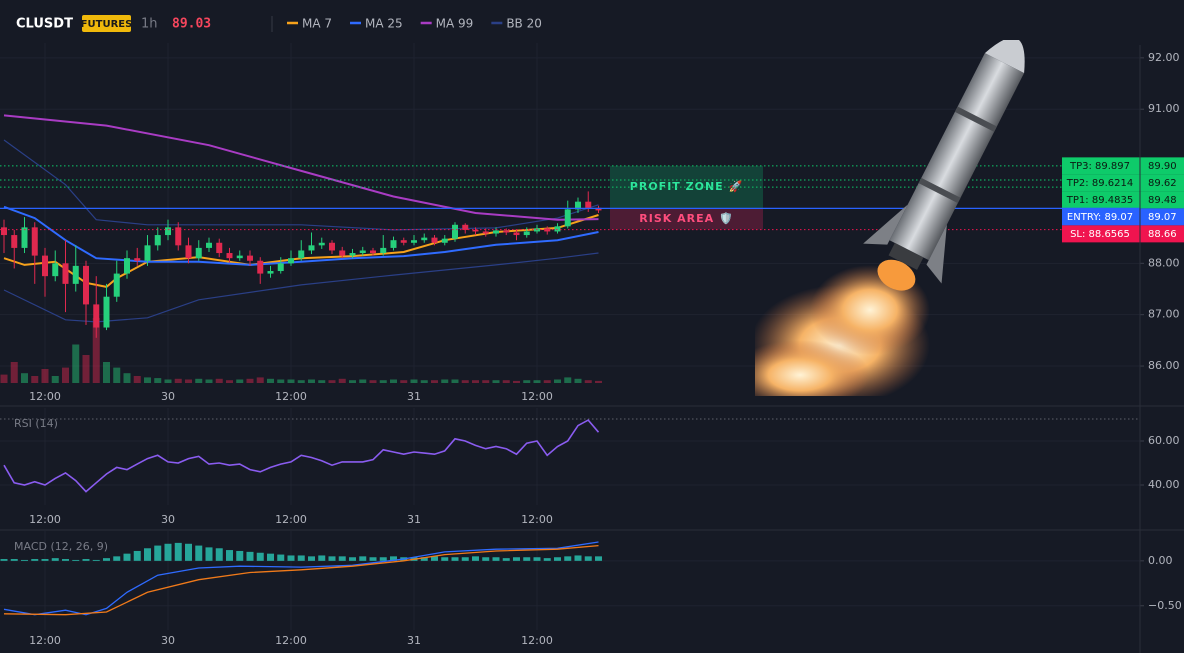 The image size is (1184, 653). What do you see at coordinates (301, 287) in the screenshot?
I see `bb-lower` at bounding box center [301, 287].